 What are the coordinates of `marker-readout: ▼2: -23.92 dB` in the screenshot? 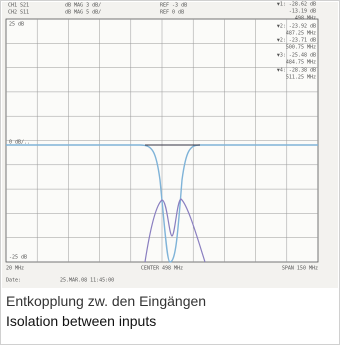 It's located at (296, 27).